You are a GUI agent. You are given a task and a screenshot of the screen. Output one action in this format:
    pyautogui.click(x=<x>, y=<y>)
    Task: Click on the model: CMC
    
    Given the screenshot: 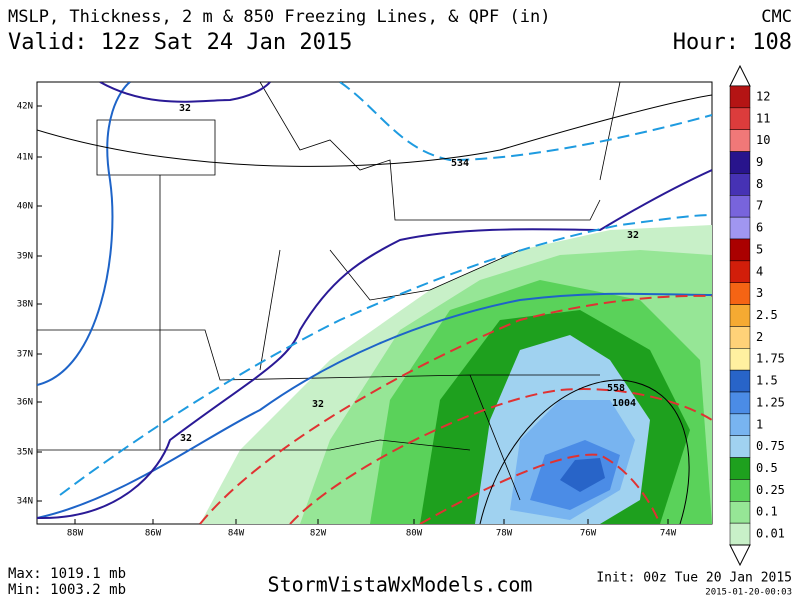 What is the action you would take?
    pyautogui.click(x=776, y=17)
    